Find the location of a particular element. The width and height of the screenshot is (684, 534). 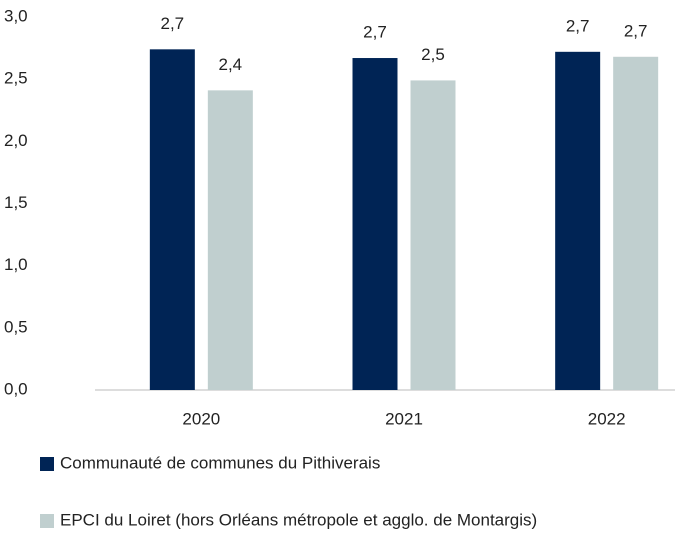

y-tick-label: 0,5 is located at coordinates (16, 326).